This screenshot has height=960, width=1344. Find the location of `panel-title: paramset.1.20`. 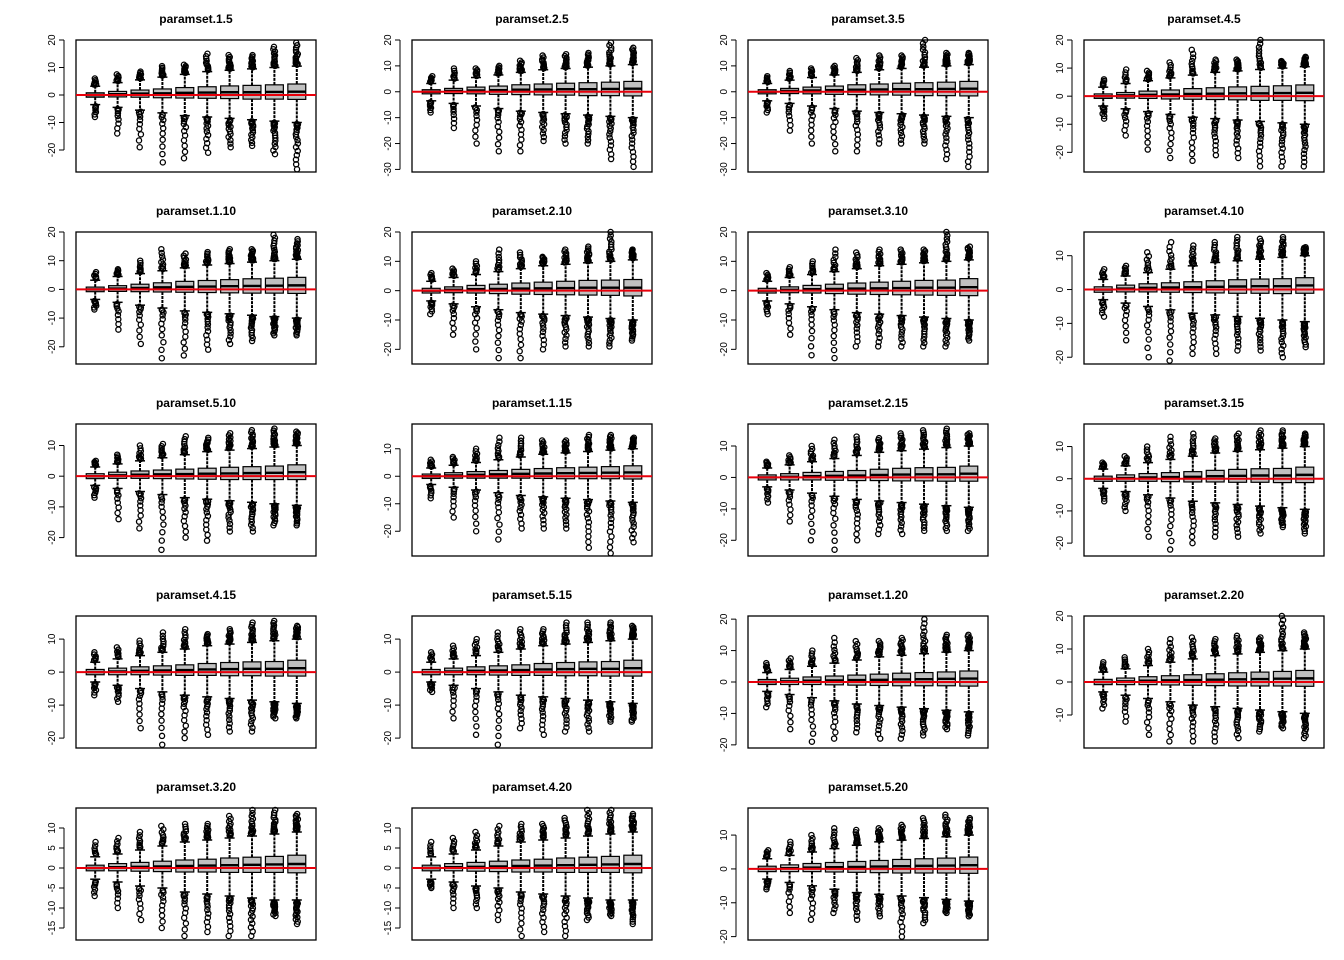

panel-title: paramset.1.20 is located at coordinates (868, 595).